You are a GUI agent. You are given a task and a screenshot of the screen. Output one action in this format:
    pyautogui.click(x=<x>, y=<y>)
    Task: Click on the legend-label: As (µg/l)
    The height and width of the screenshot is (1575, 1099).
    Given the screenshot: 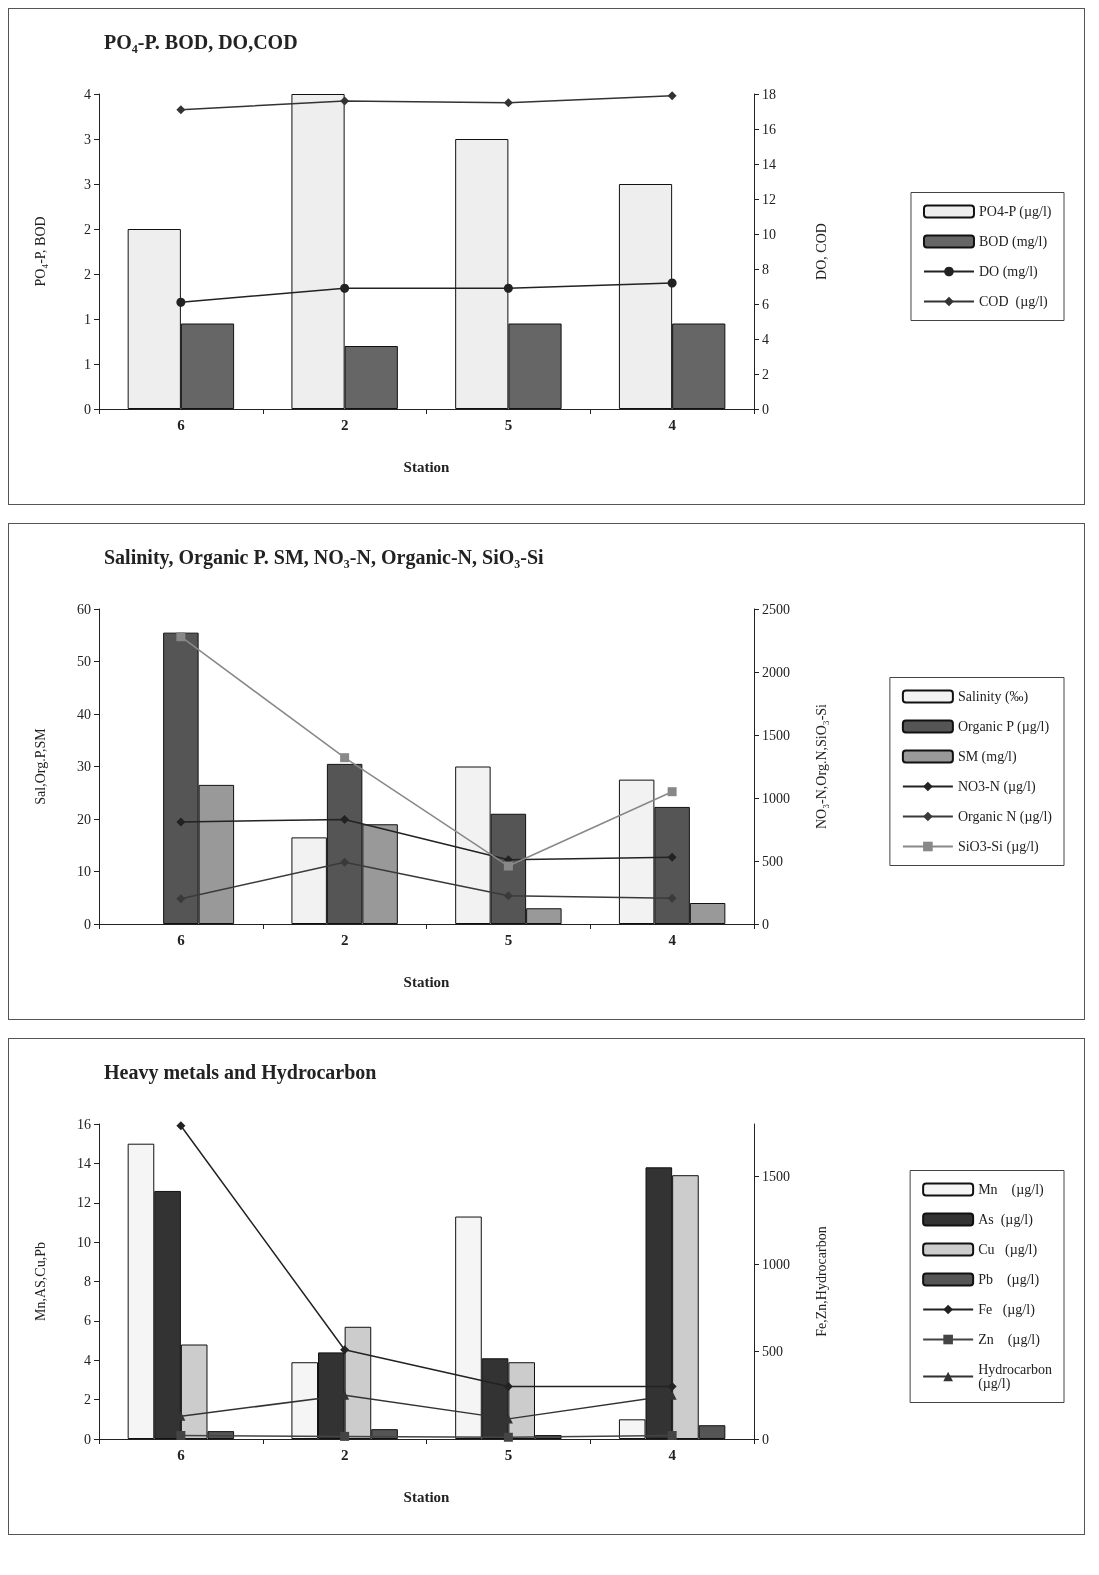 What is the action you would take?
    pyautogui.click(x=1006, y=1220)
    